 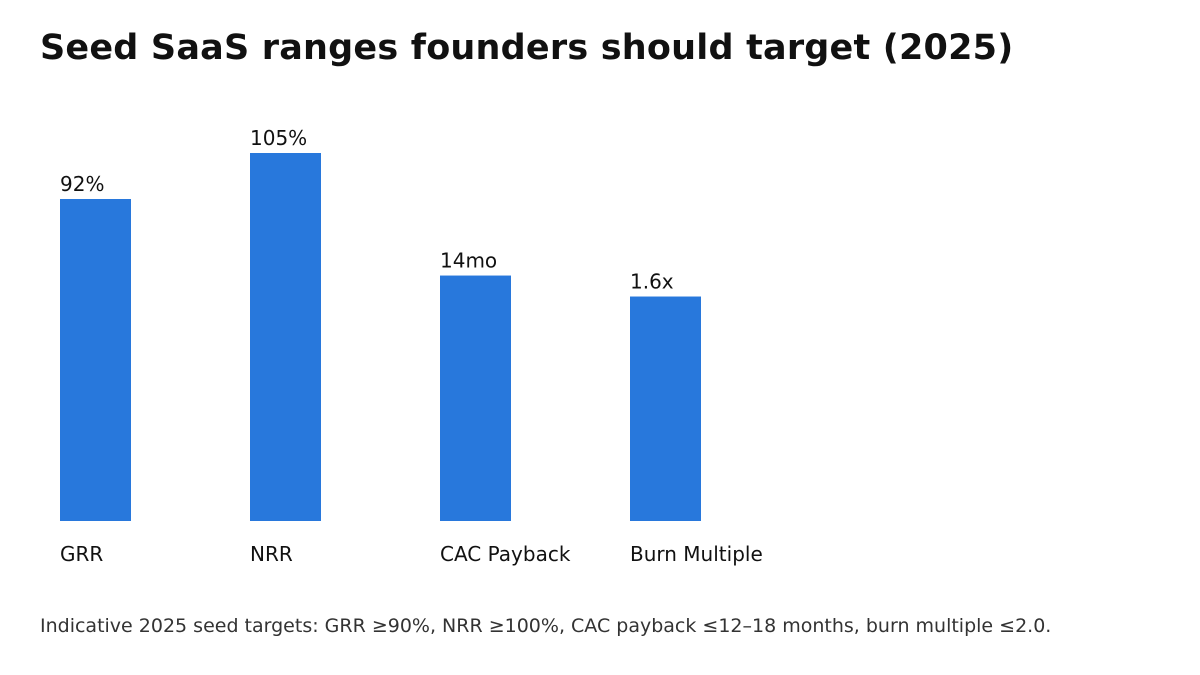 What do you see at coordinates (82, 184) in the screenshot?
I see `value-label-grr: 92%` at bounding box center [82, 184].